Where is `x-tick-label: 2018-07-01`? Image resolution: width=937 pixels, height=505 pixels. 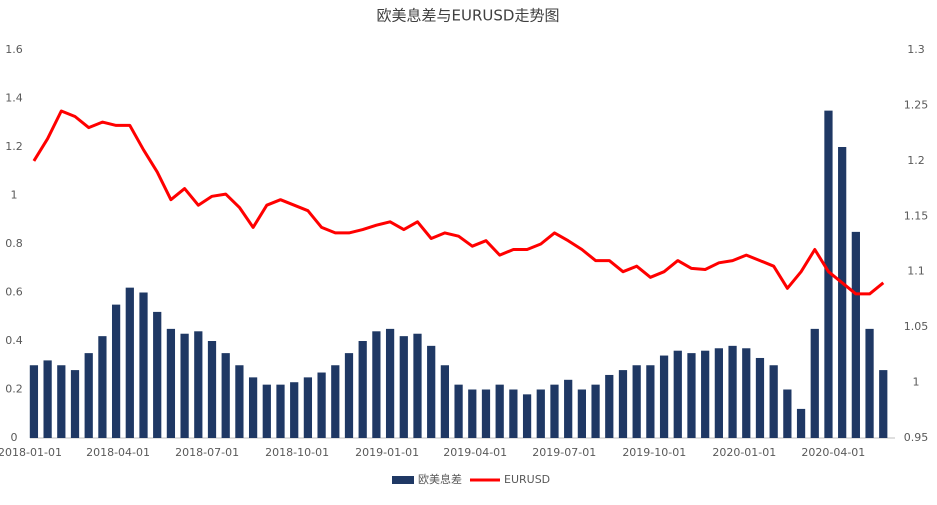
x-tick-label: 2018-07-01 is located at coordinates (207, 452).